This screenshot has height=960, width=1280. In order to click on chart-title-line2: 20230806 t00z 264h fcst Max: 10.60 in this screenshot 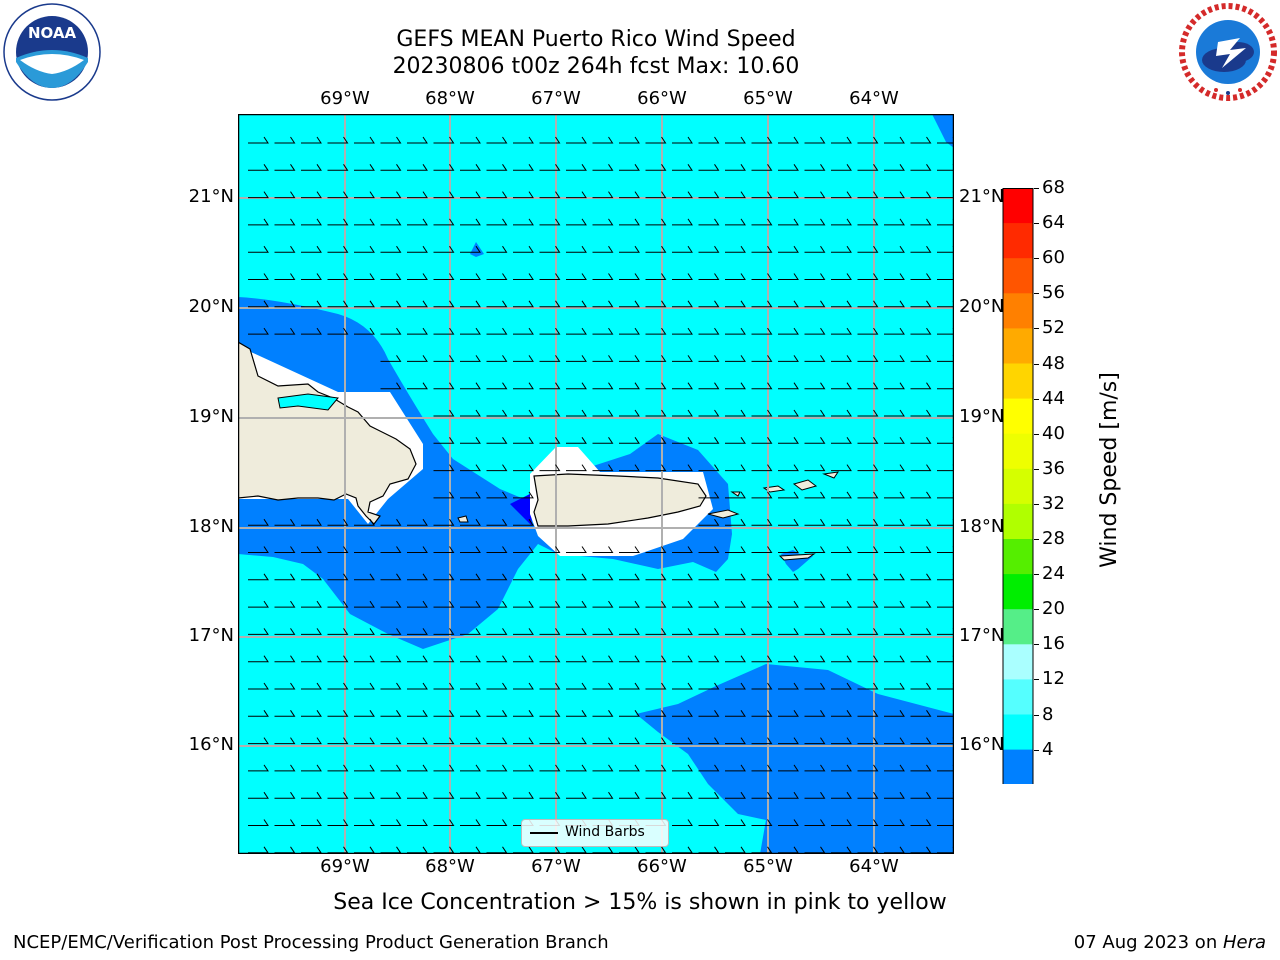, I will do `click(596, 66)`.